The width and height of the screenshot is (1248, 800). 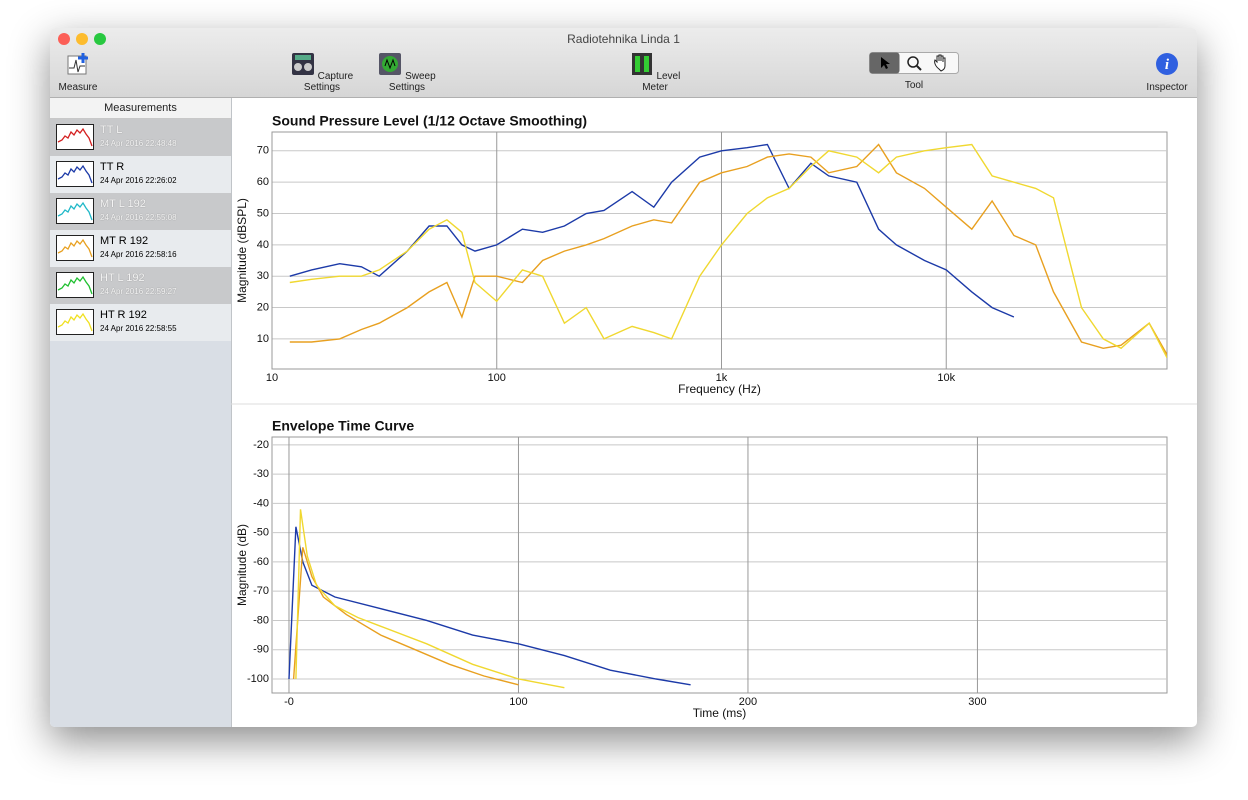 What do you see at coordinates (78, 87) in the screenshot?
I see `toolbar-label: Measure` at bounding box center [78, 87].